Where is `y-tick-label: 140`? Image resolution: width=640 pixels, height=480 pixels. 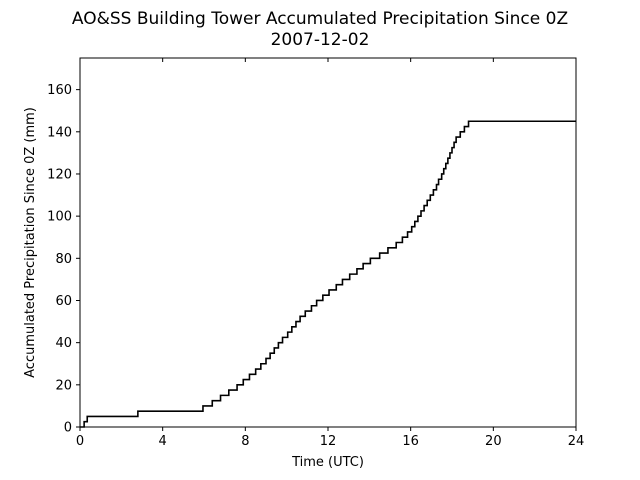
y-tick-label: 140 is located at coordinates (59, 132).